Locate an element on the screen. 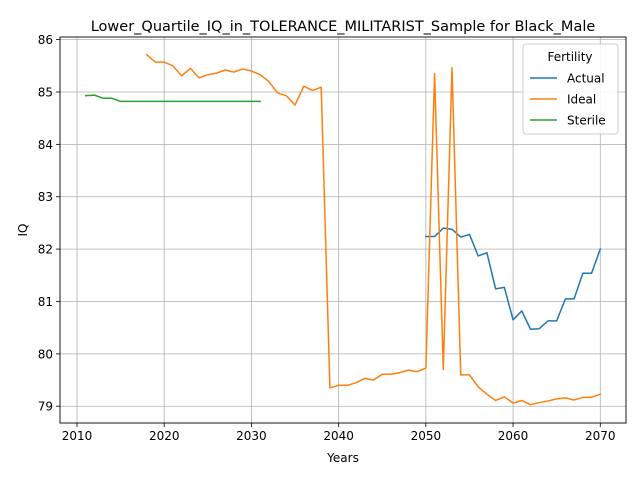 This screenshot has width=640, height=480. y-tick-label: 80 is located at coordinates (45, 354).